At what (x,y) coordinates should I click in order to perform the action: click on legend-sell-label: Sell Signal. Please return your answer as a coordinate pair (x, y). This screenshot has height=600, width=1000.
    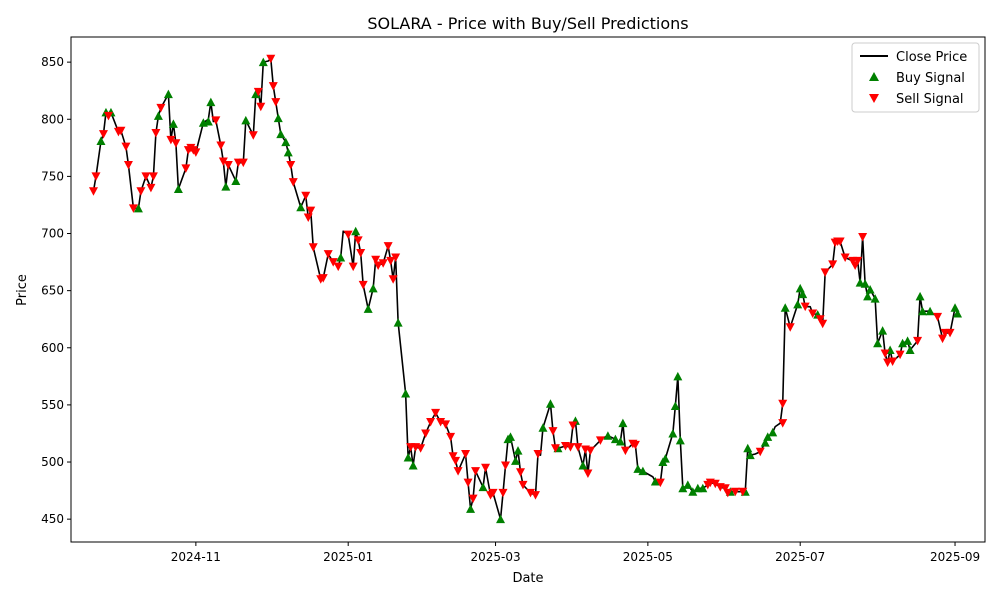
    Looking at the image, I should click on (930, 99).